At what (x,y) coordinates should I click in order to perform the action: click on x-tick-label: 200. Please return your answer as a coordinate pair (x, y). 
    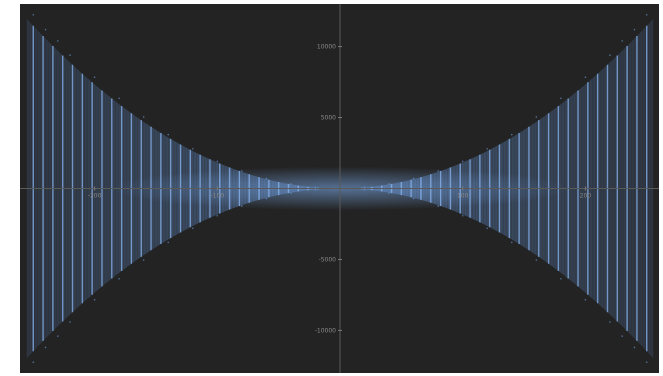
    Looking at the image, I should click on (586, 196).